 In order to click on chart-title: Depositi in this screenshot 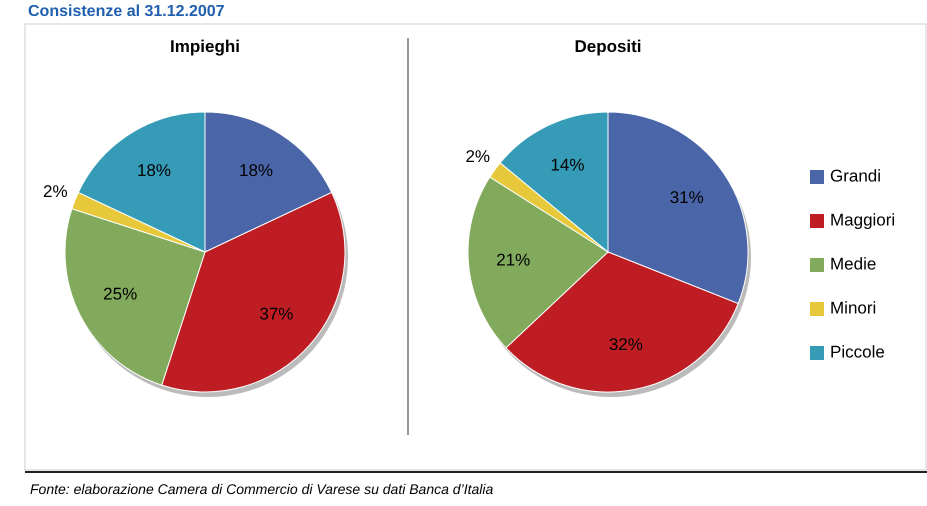, I will do `click(608, 46)`.